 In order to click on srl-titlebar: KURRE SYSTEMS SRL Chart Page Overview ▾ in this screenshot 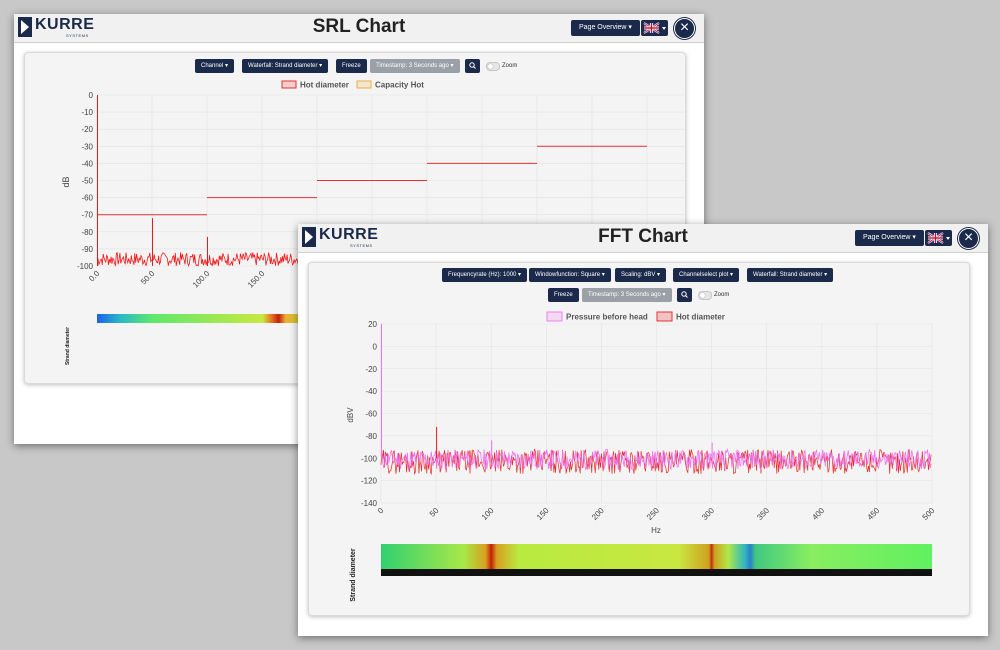, I will do `click(359, 28)`.